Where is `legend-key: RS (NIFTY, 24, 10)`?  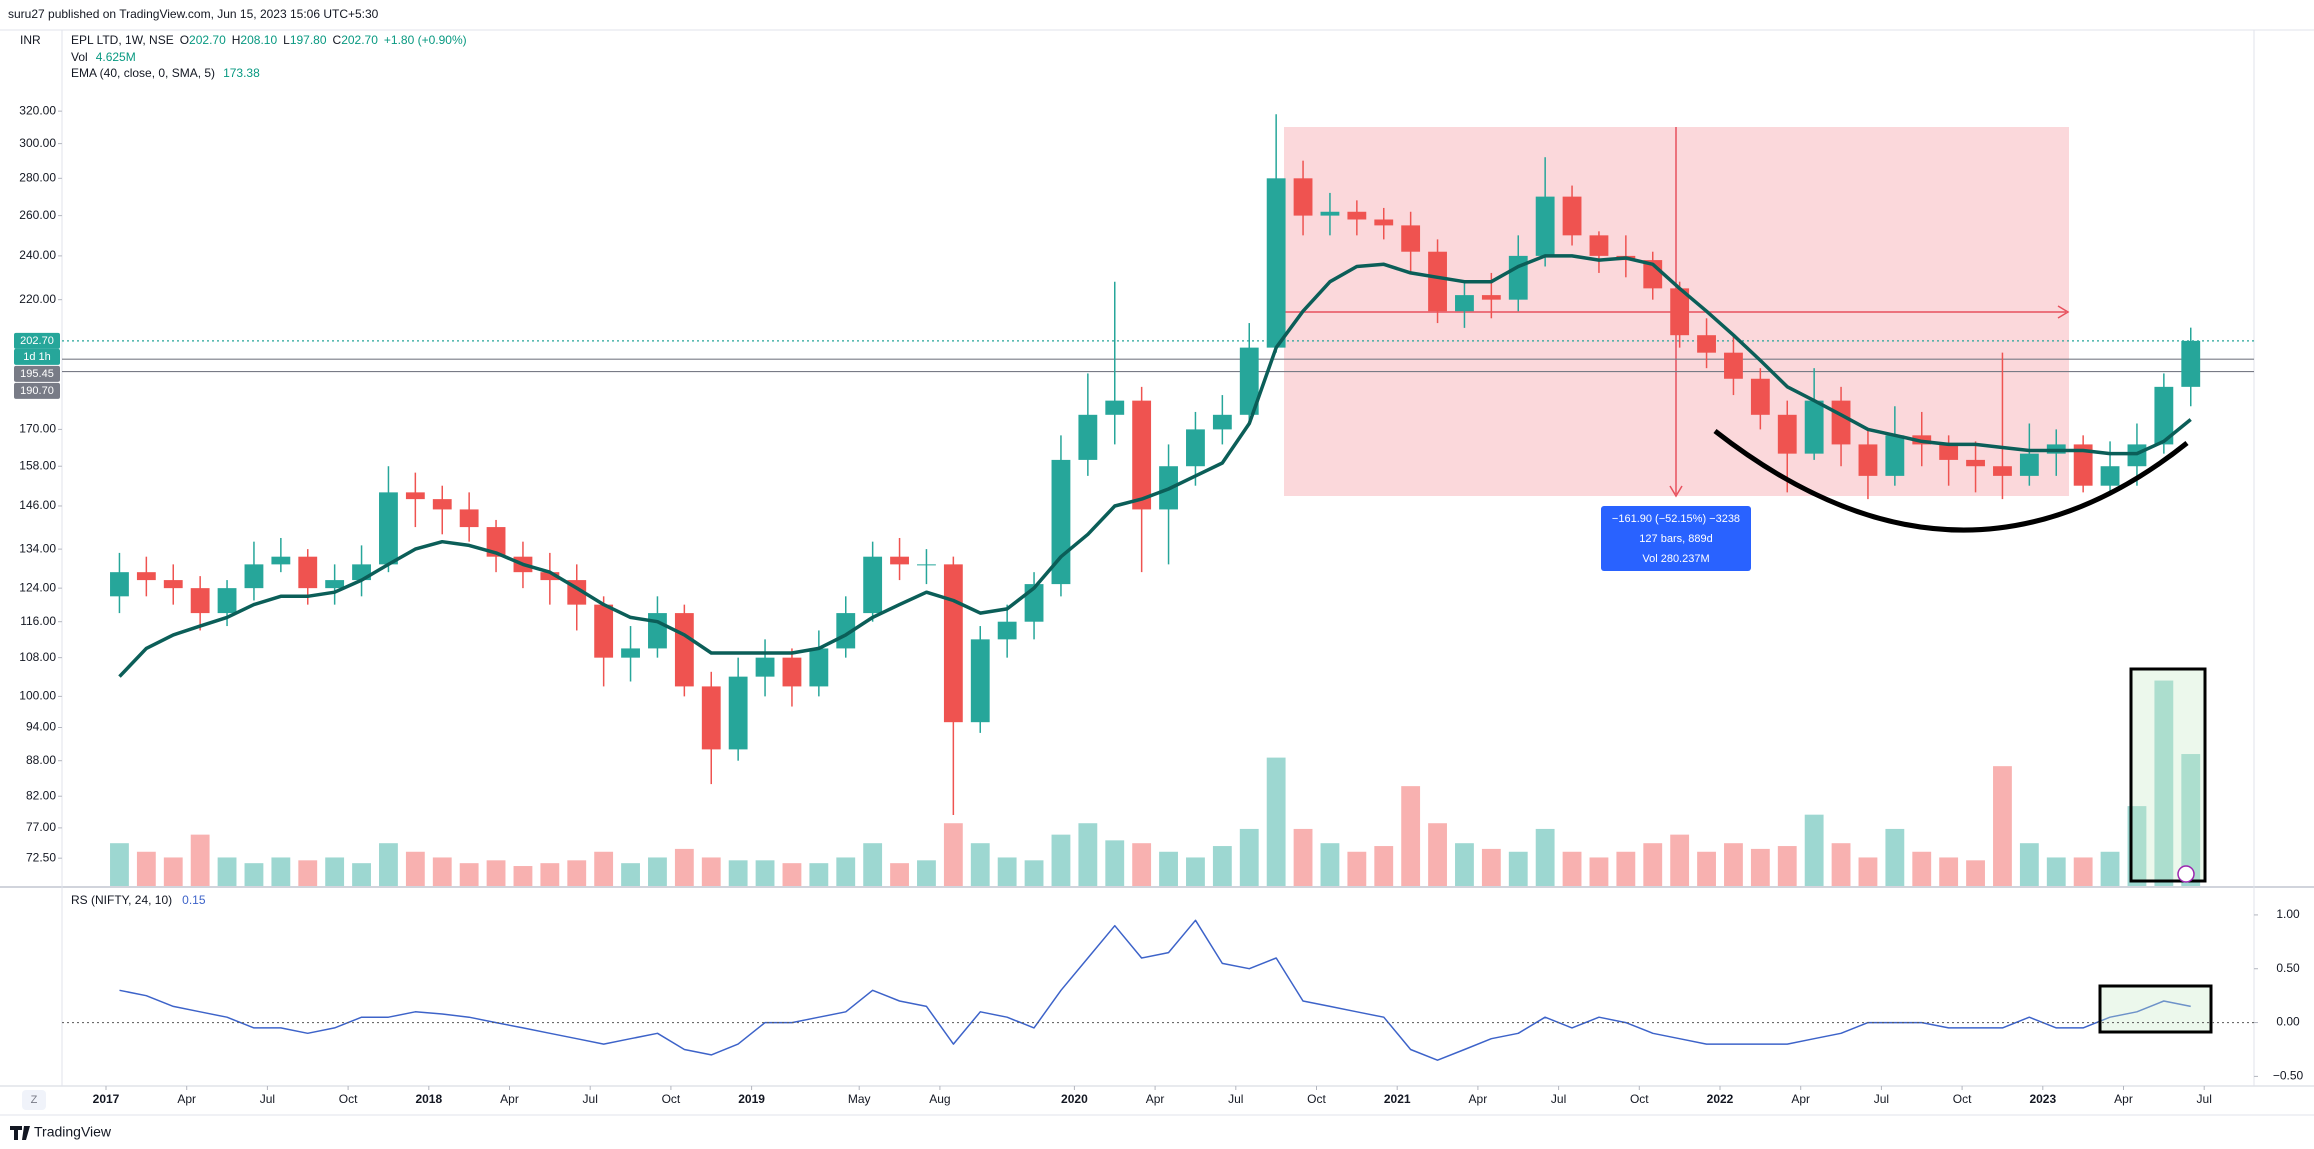 legend-key: RS (NIFTY, 24, 10) is located at coordinates (121, 900).